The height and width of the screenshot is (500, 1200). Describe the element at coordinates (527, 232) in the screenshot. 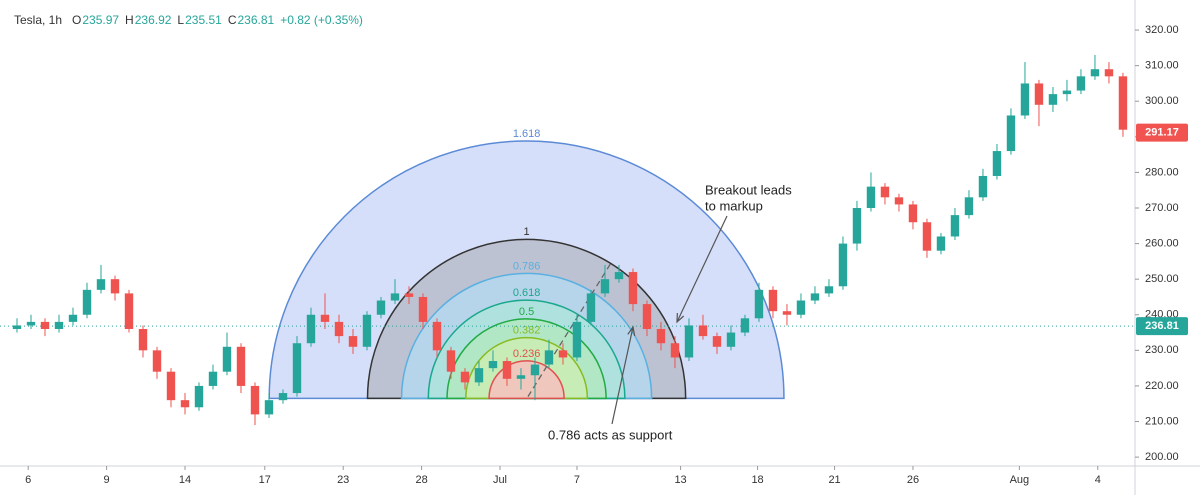

I see `fib-level-label: 1` at that location.